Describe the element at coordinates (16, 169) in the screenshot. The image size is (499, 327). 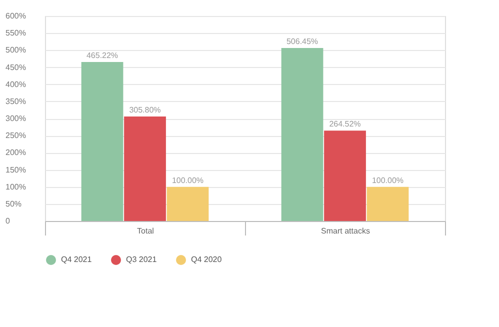
I see `y-tick-label: 150%` at that location.